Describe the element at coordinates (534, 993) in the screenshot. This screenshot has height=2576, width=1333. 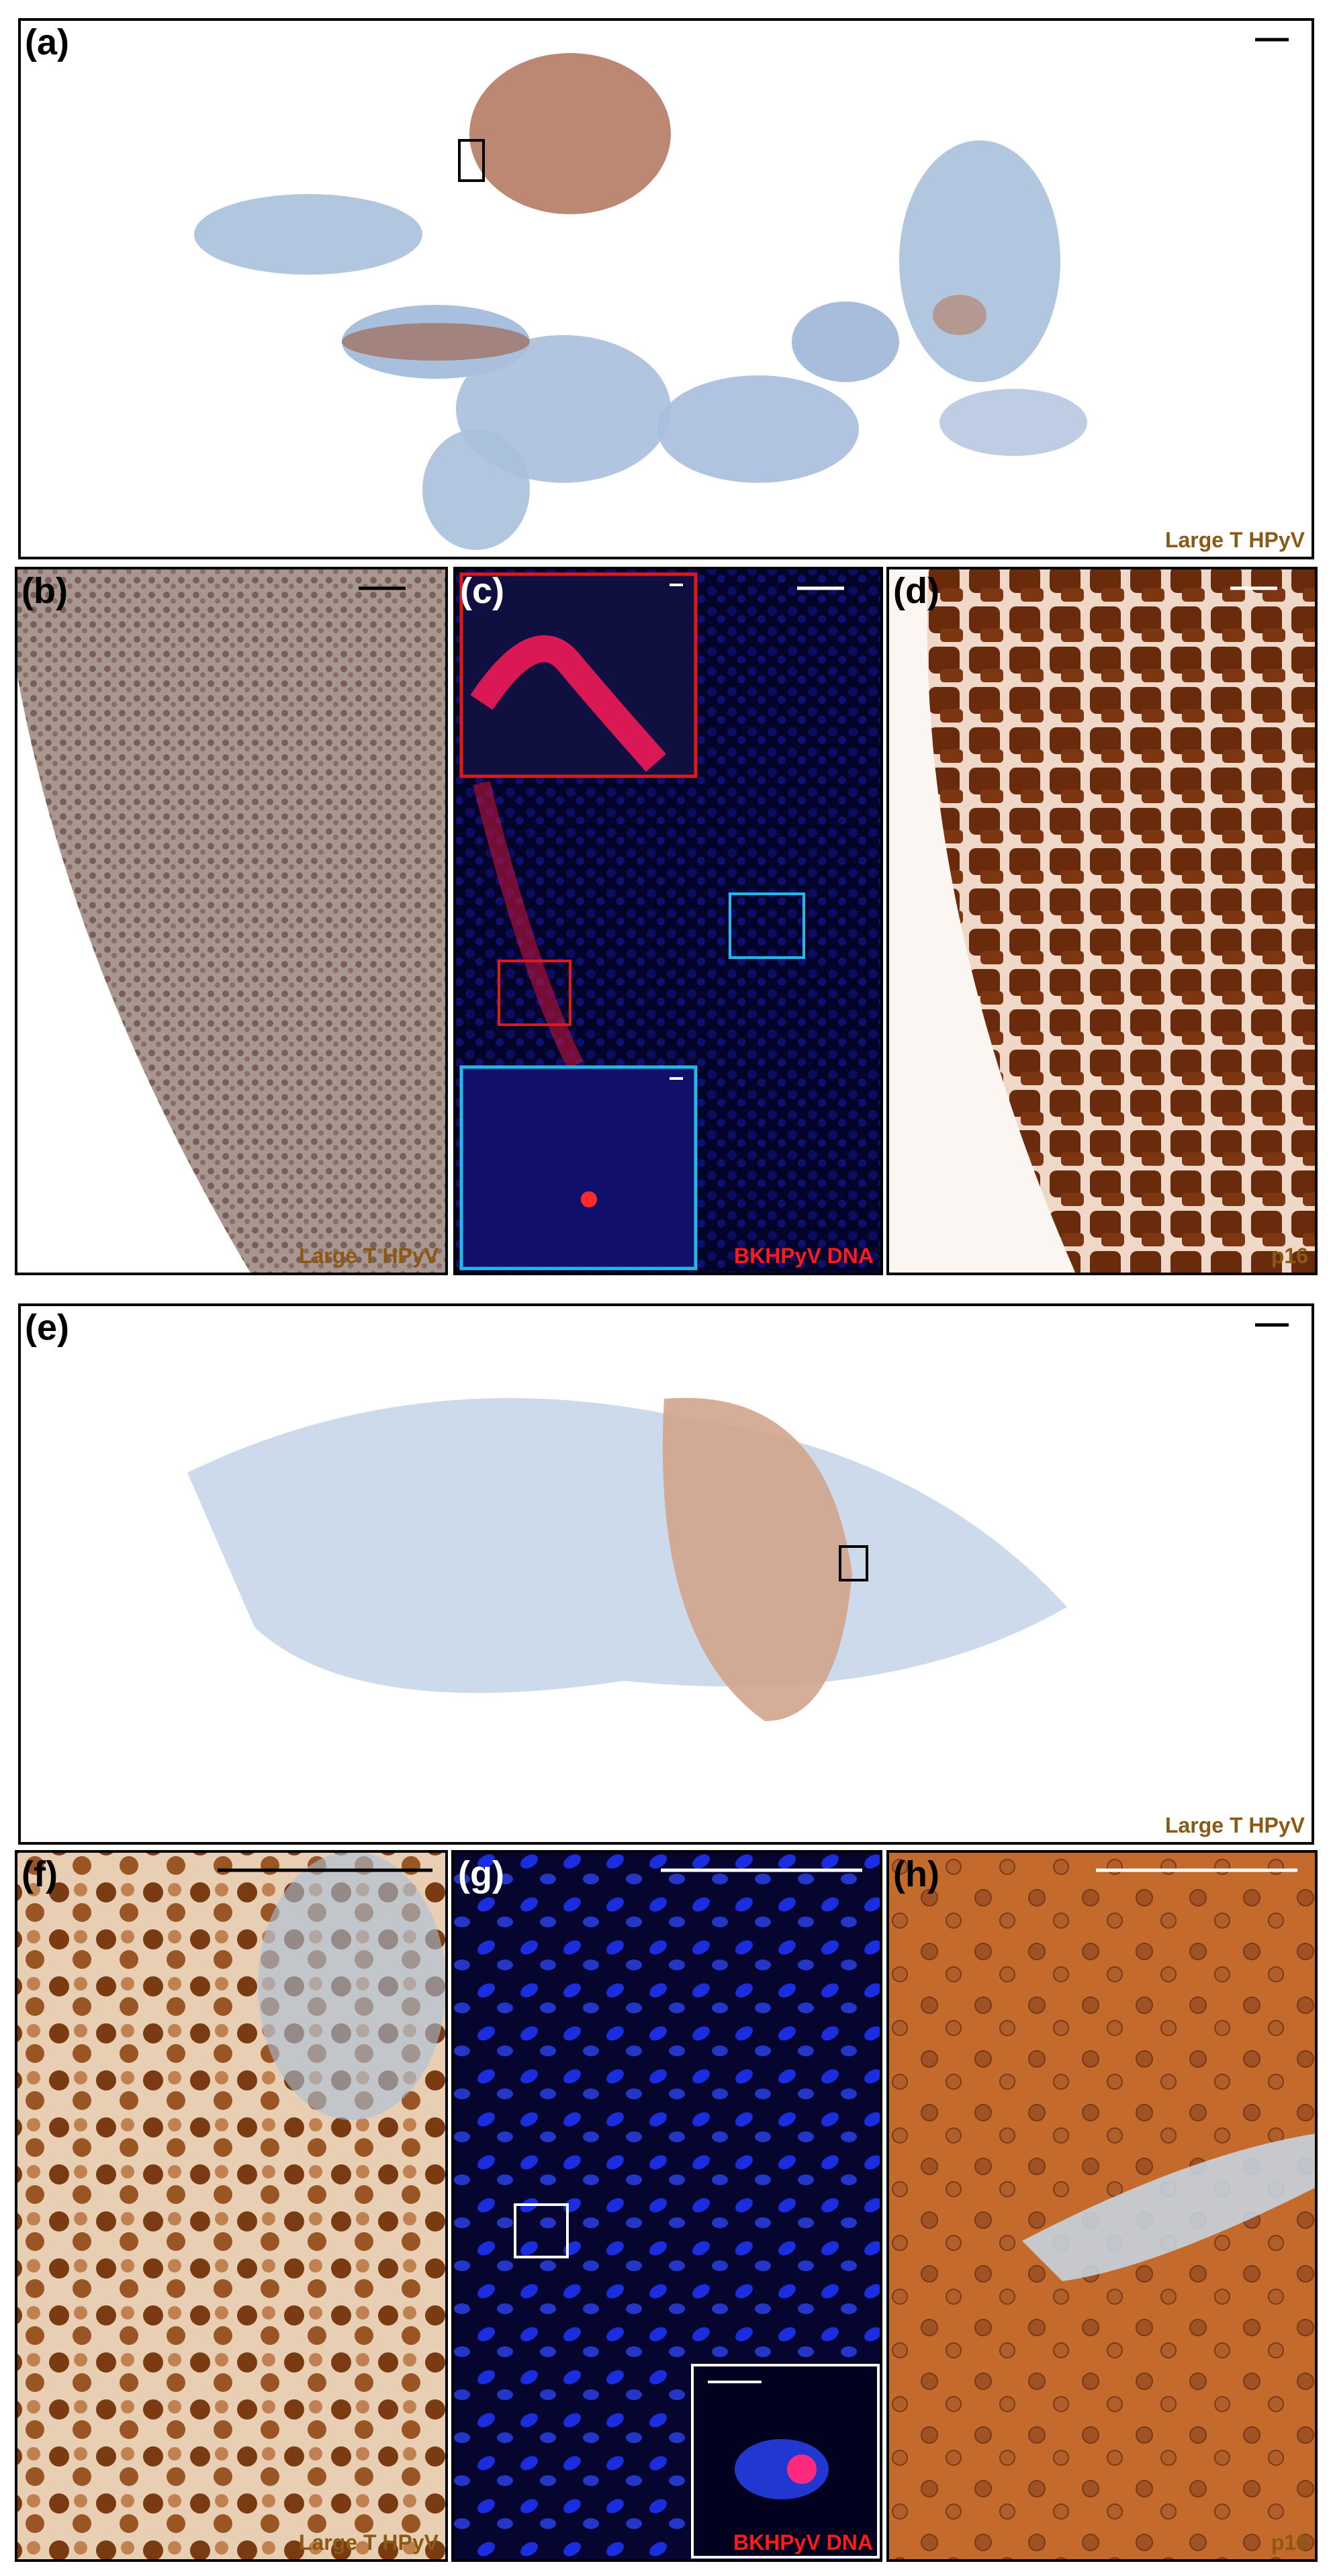
I see `roi-red` at that location.